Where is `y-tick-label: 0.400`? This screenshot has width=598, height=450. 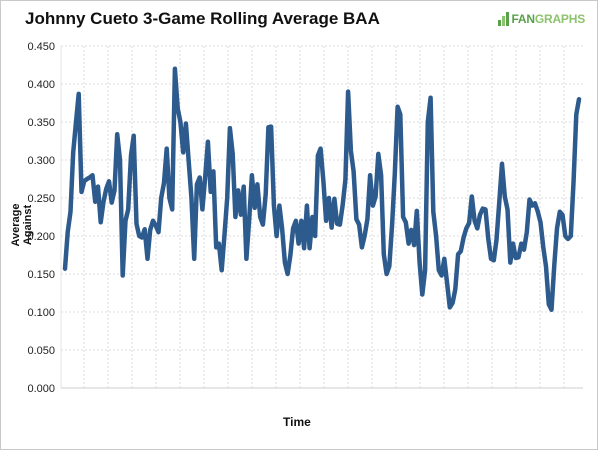 y-tick-label: 0.400 is located at coordinates (41, 85).